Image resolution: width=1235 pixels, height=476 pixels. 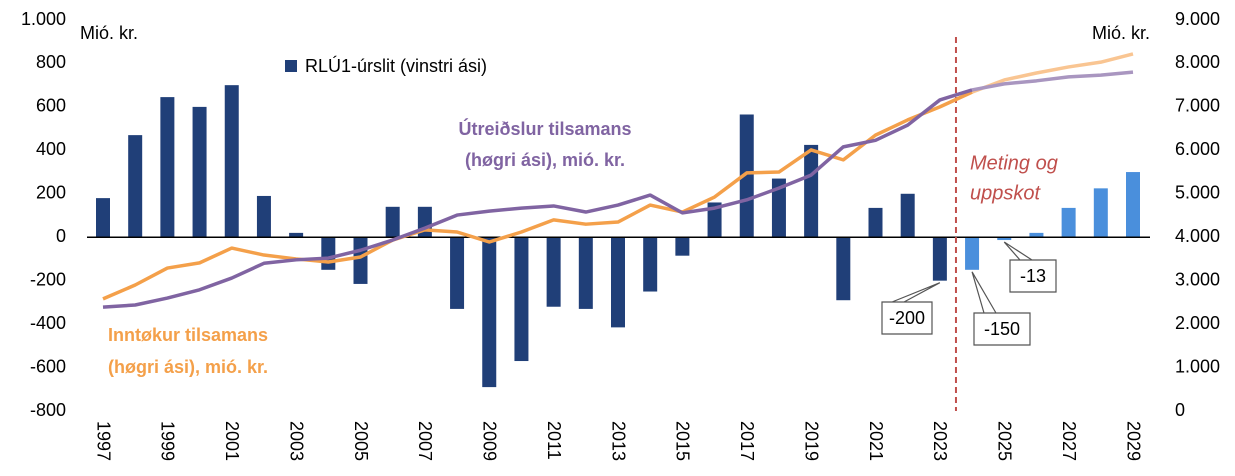 I want to click on y-tick-label: -400, so click(x=48, y=323).